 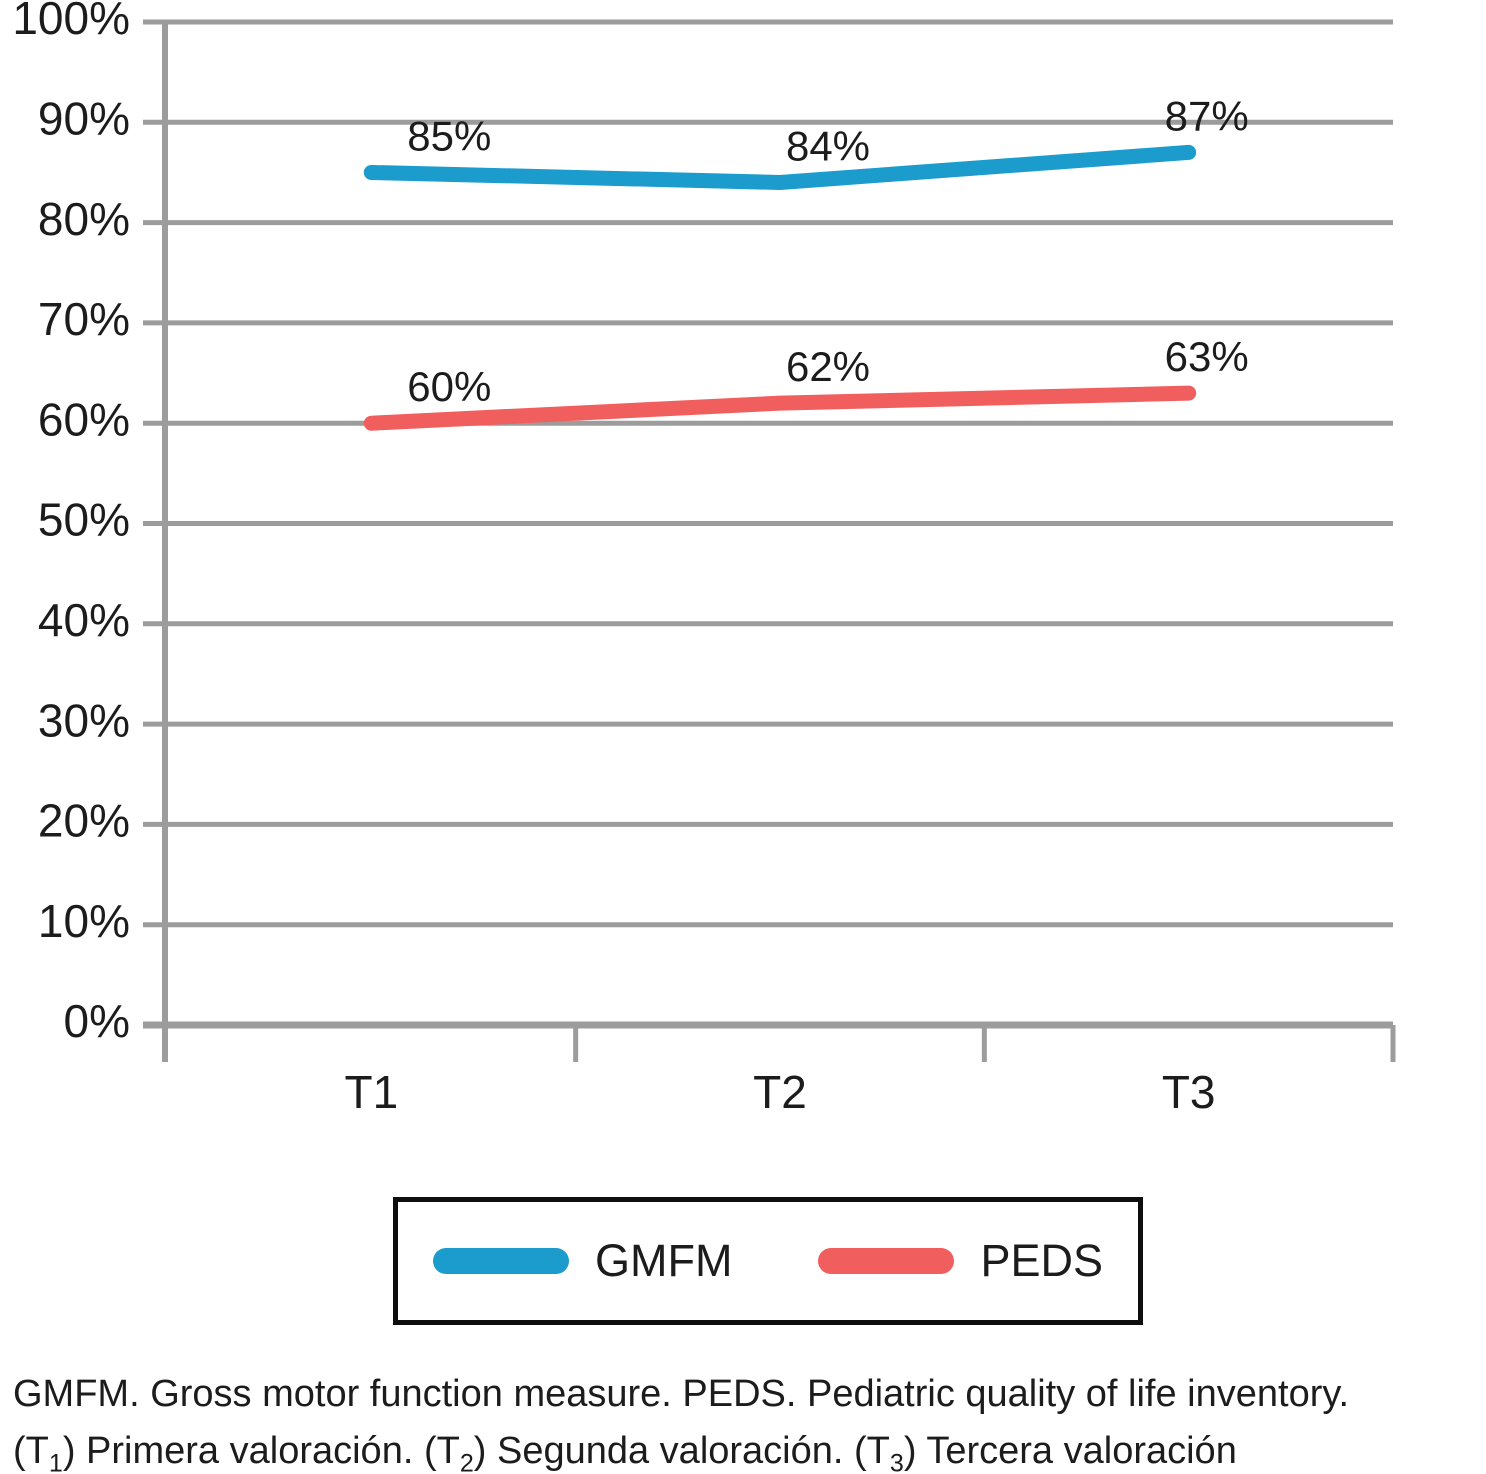 I want to click on legend-swatch-peds, so click(x=886, y=1261).